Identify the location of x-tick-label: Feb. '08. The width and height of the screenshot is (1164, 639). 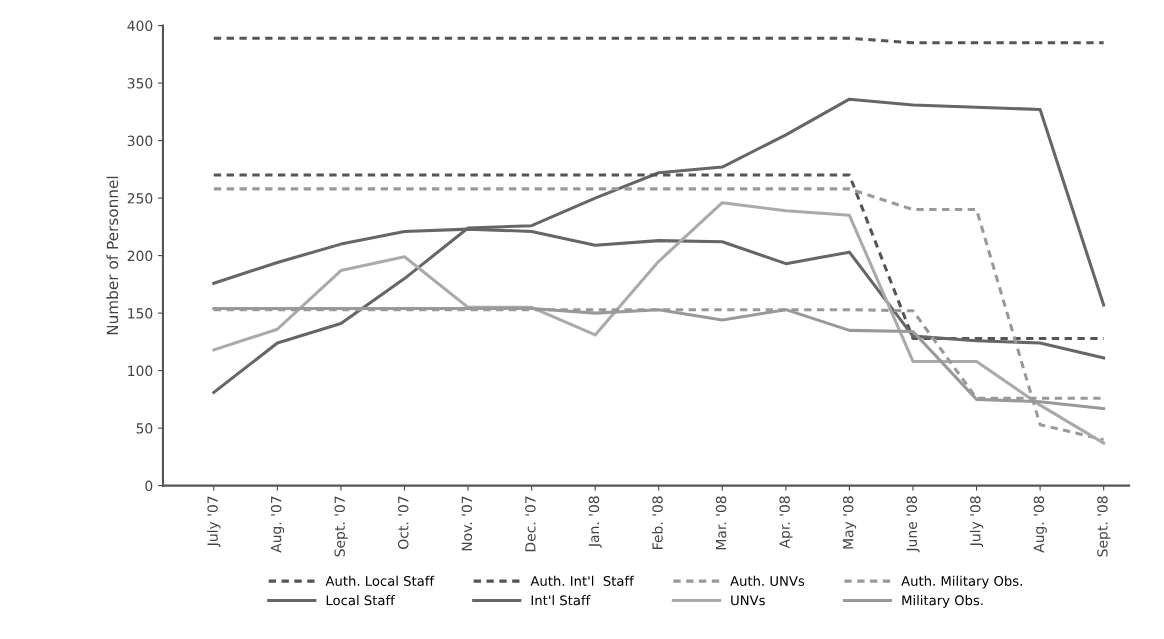
(657, 522).